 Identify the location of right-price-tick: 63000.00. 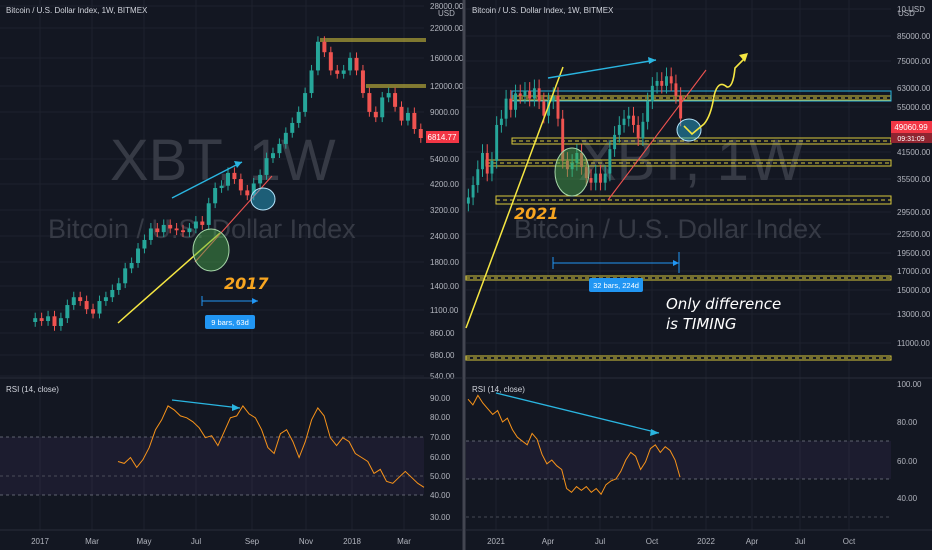
(914, 88).